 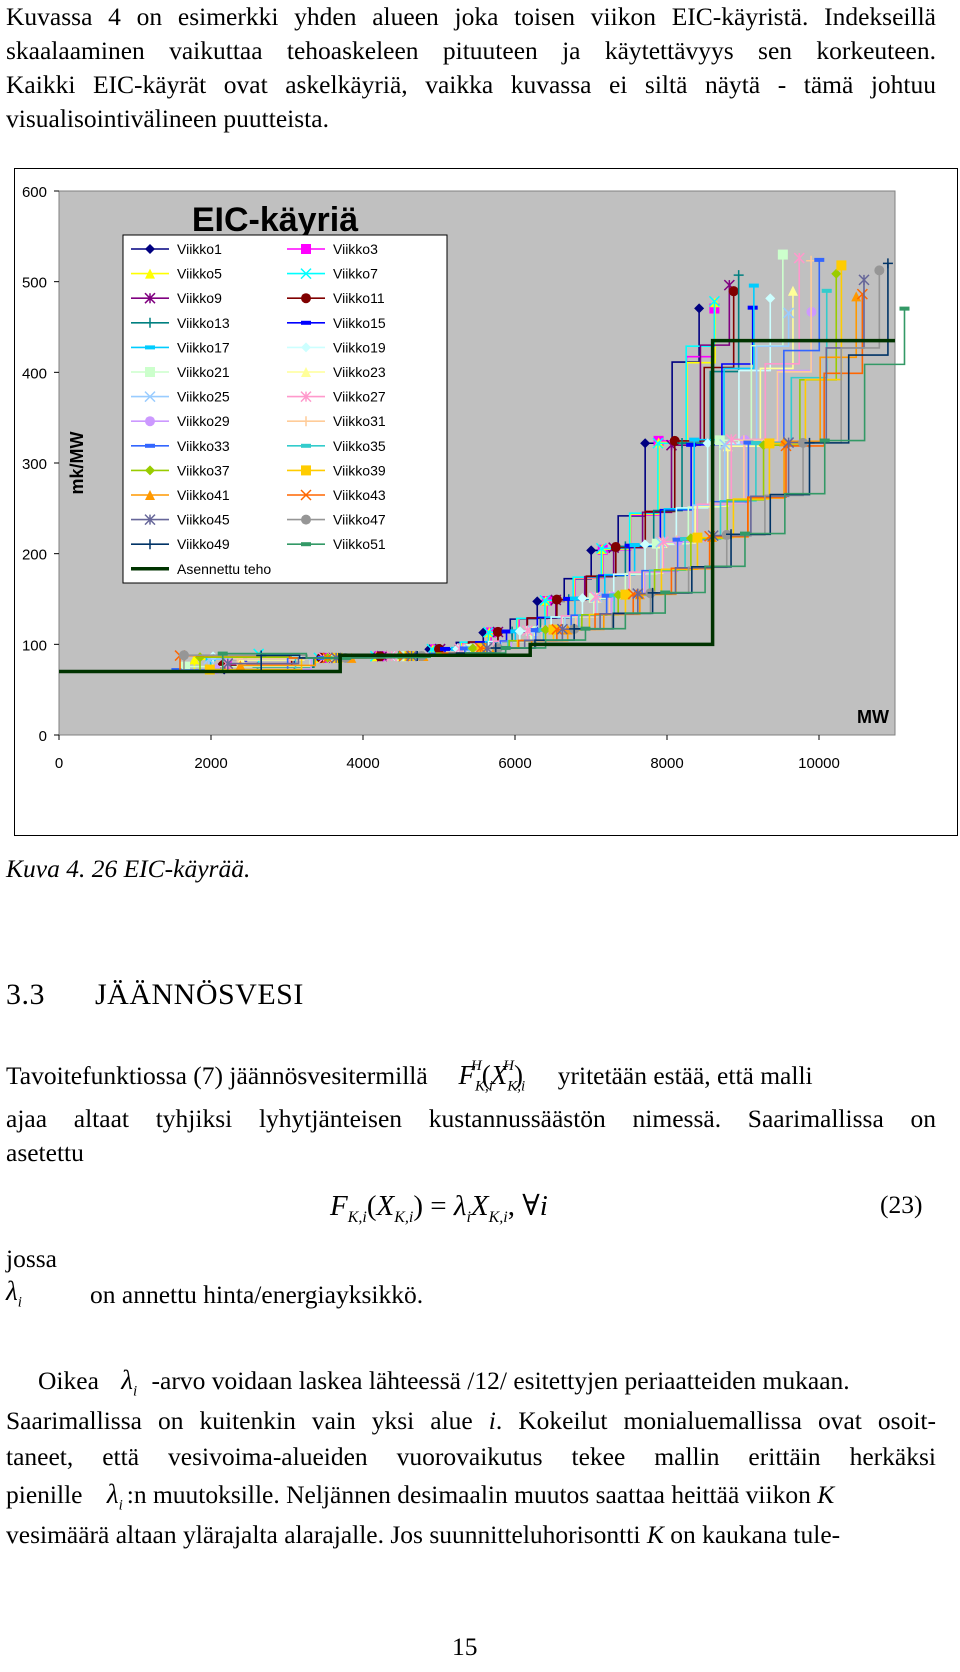 I want to click on y-tick-label: 300, so click(x=34, y=464).